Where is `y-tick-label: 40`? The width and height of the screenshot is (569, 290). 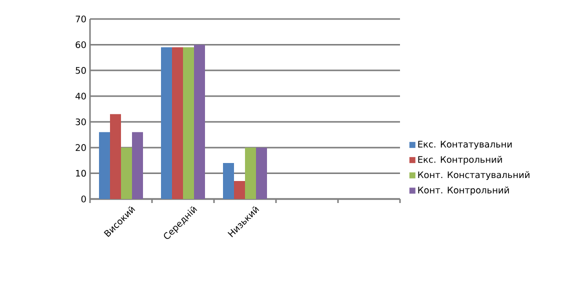 y-tick-label: 40 is located at coordinates (81, 96).